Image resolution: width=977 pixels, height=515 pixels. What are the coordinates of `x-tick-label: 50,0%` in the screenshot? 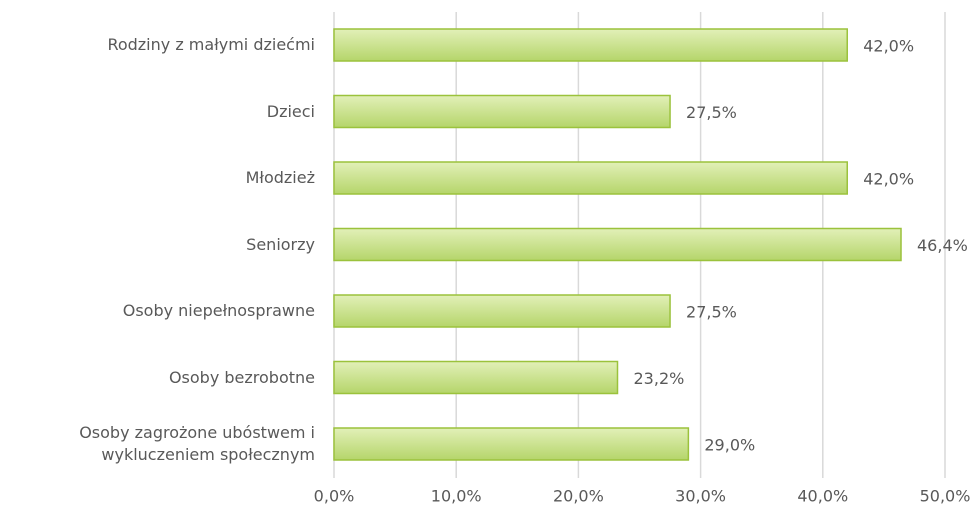 It's located at (945, 496).